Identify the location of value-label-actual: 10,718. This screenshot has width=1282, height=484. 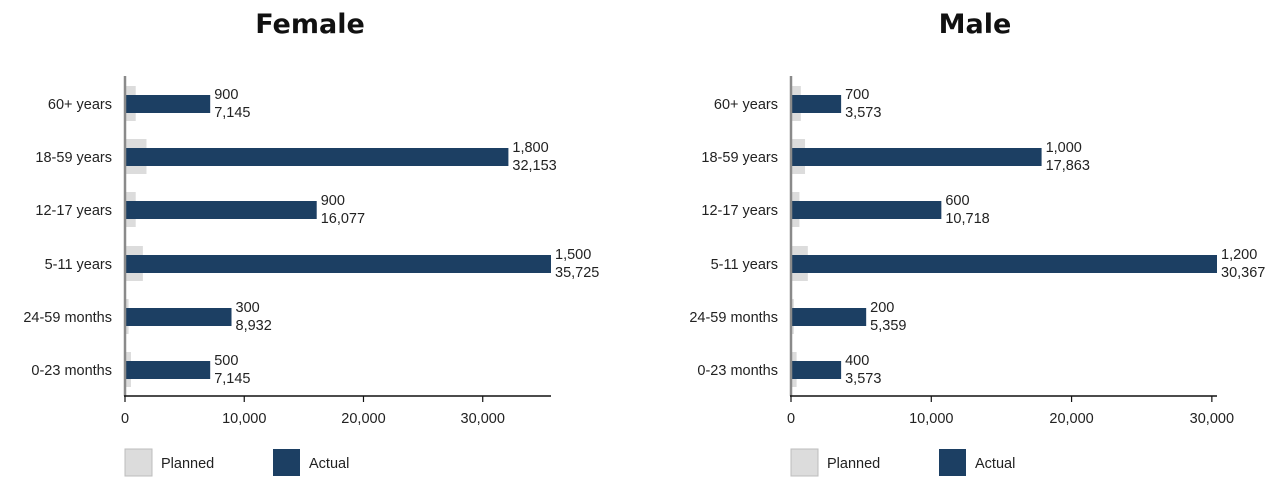
(967, 219).